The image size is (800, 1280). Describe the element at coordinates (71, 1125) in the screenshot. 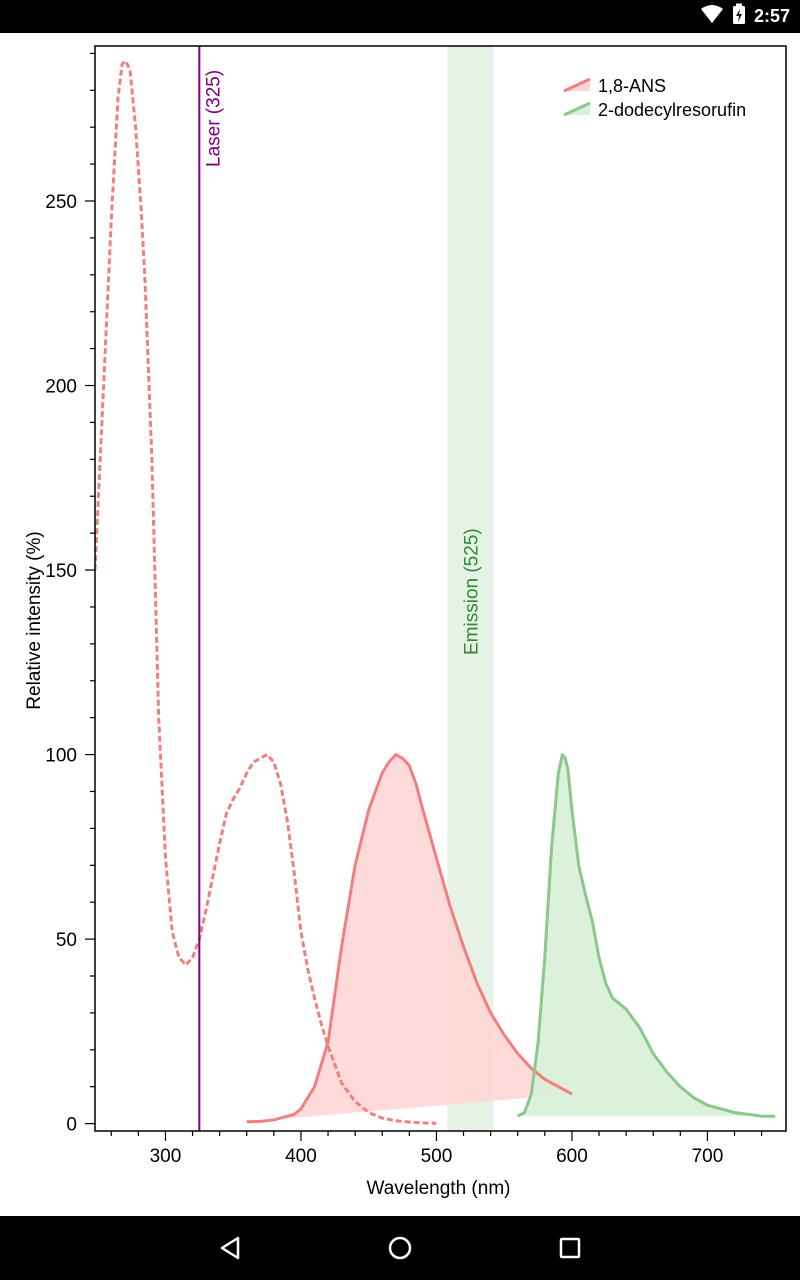

I see `y-tick-label: 0` at that location.